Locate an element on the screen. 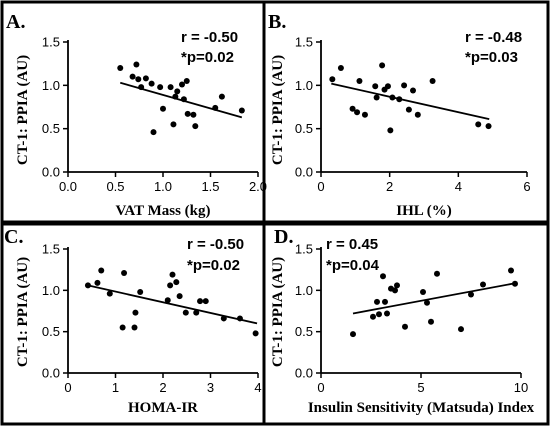 The width and height of the screenshot is (550, 426). x-tick-label: 1.5 is located at coordinates (210, 186).